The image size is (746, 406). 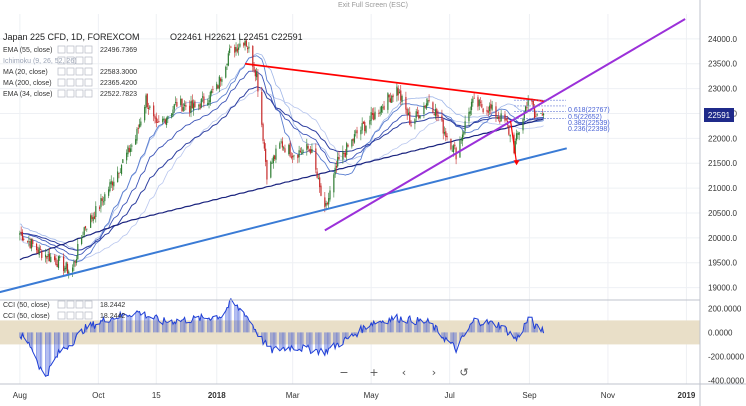 What do you see at coordinates (350, 332) in the screenshot?
I see `cci-band` at bounding box center [350, 332].